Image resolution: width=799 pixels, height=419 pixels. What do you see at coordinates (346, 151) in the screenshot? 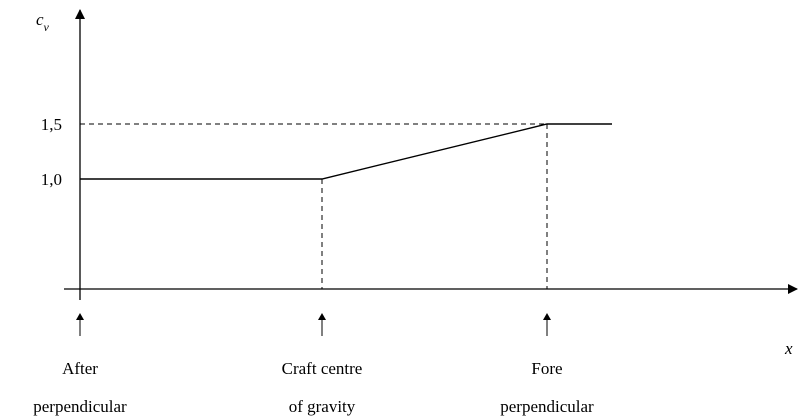
I see `data-line` at bounding box center [346, 151].